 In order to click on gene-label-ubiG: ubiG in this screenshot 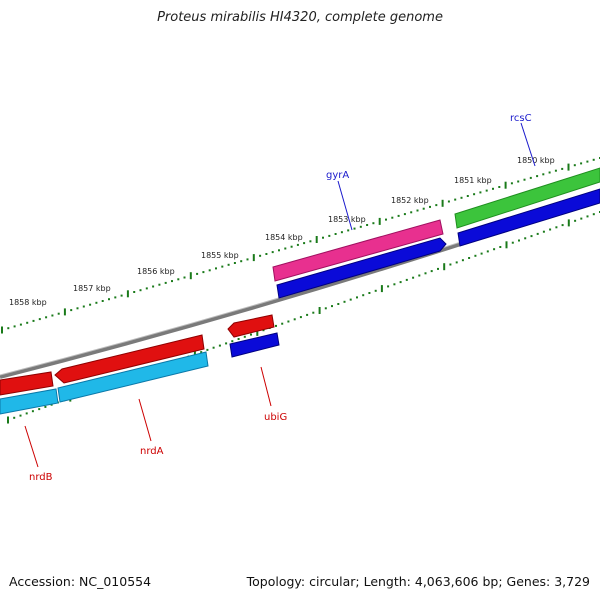, I will do `click(275, 417)`.